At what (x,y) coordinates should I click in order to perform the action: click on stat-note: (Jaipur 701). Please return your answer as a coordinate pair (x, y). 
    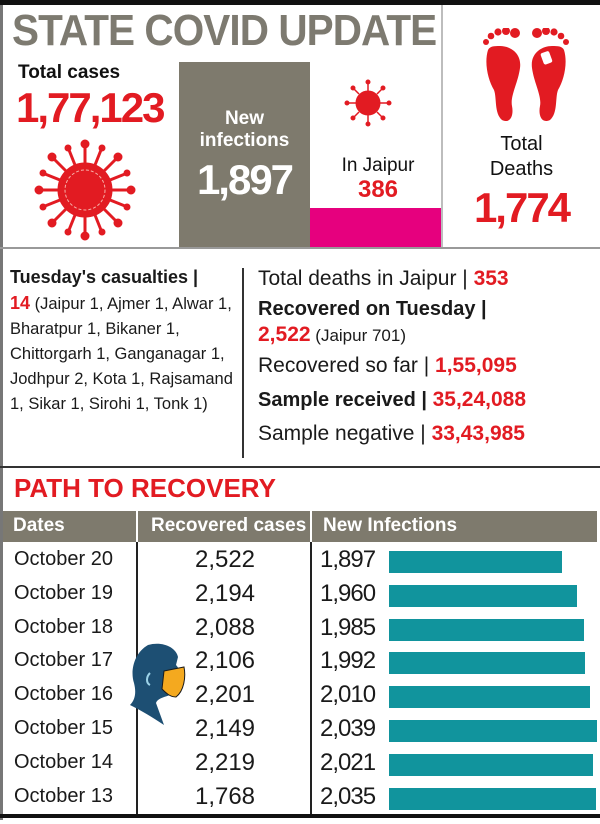
    Looking at the image, I should click on (358, 335).